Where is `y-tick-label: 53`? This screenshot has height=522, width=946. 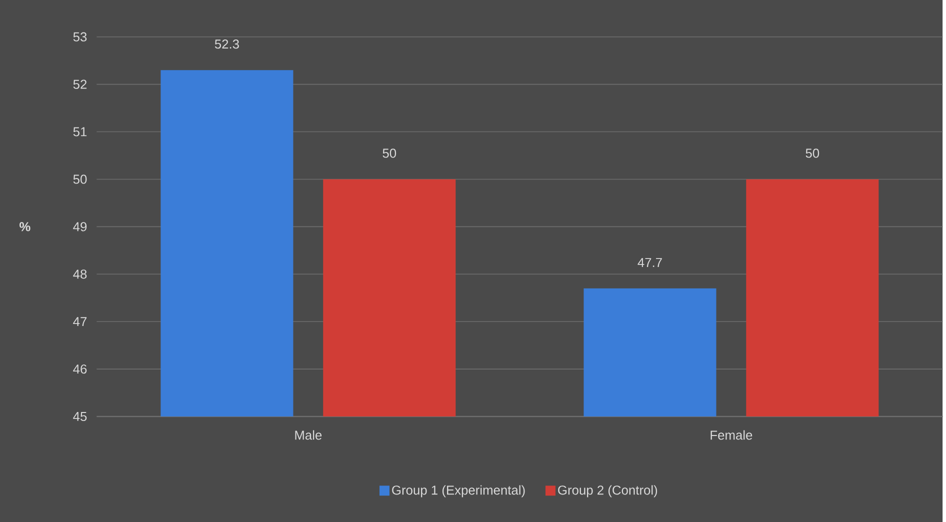
y-tick-label: 53 is located at coordinates (80, 37).